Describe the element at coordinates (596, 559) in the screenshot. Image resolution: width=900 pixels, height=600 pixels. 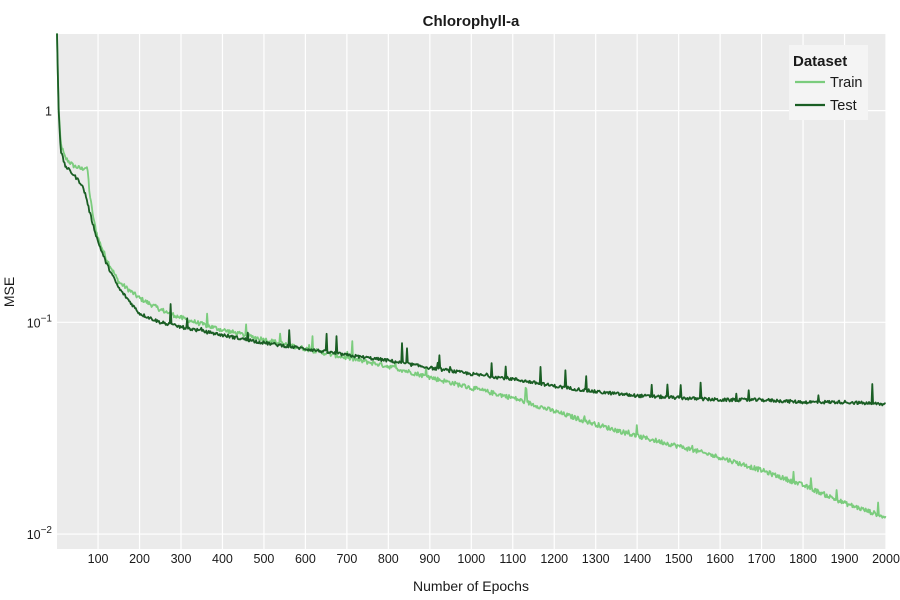
I see `x-tick-label: 1300` at that location.